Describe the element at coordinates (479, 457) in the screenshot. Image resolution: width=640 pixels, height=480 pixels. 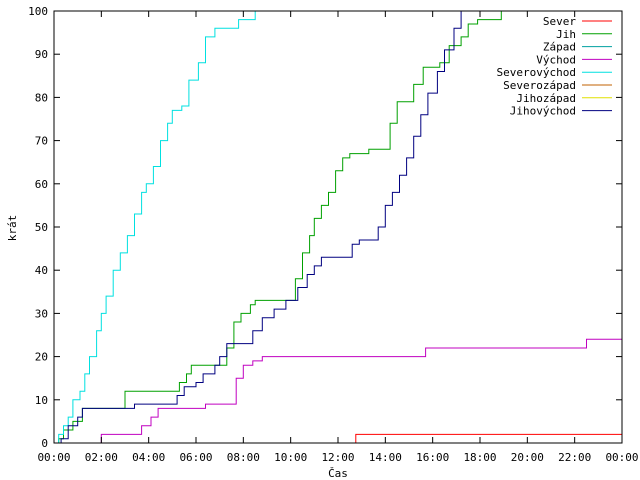
I see `x-tick-label: 18:00` at that location.